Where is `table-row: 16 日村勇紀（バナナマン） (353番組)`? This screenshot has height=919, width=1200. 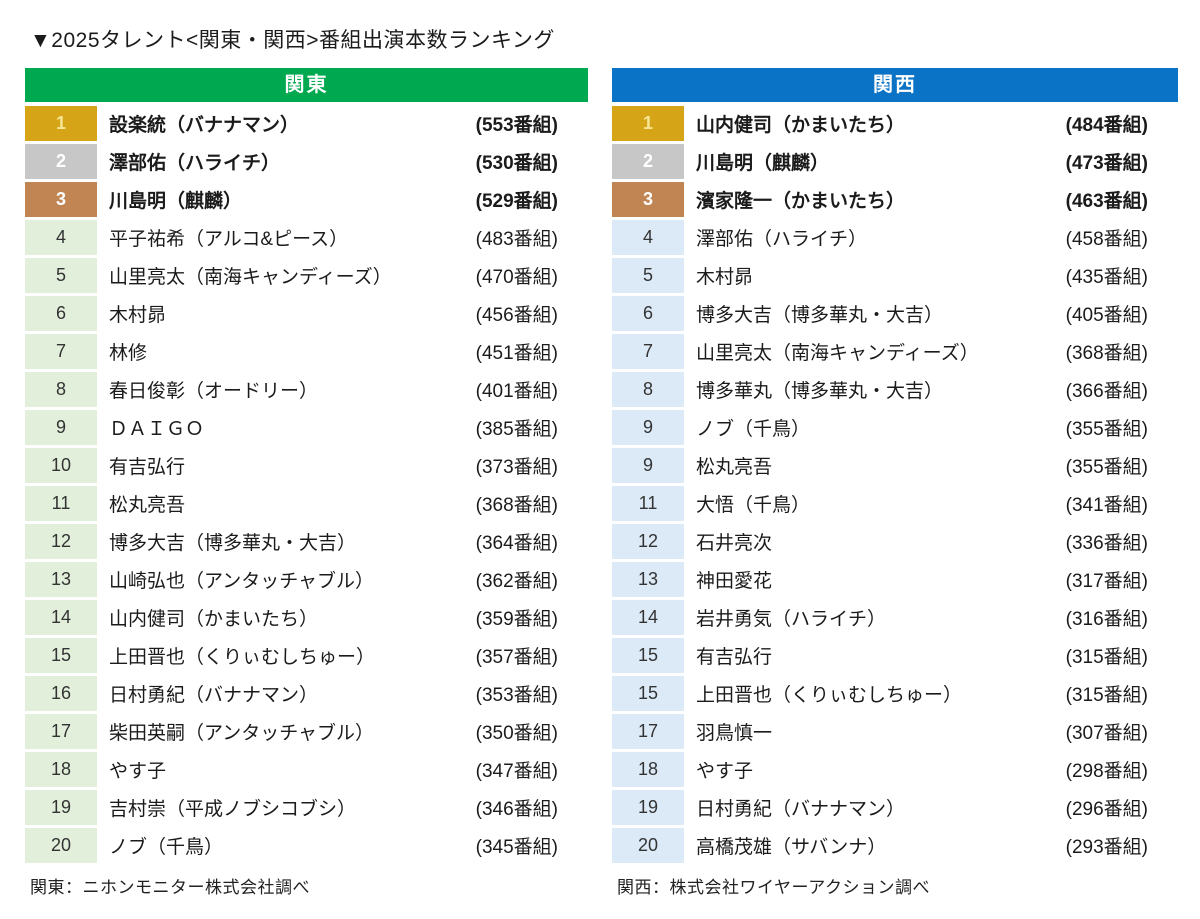 table-row: 16 日村勇紀（バナナマン） (353番組) is located at coordinates (306, 693).